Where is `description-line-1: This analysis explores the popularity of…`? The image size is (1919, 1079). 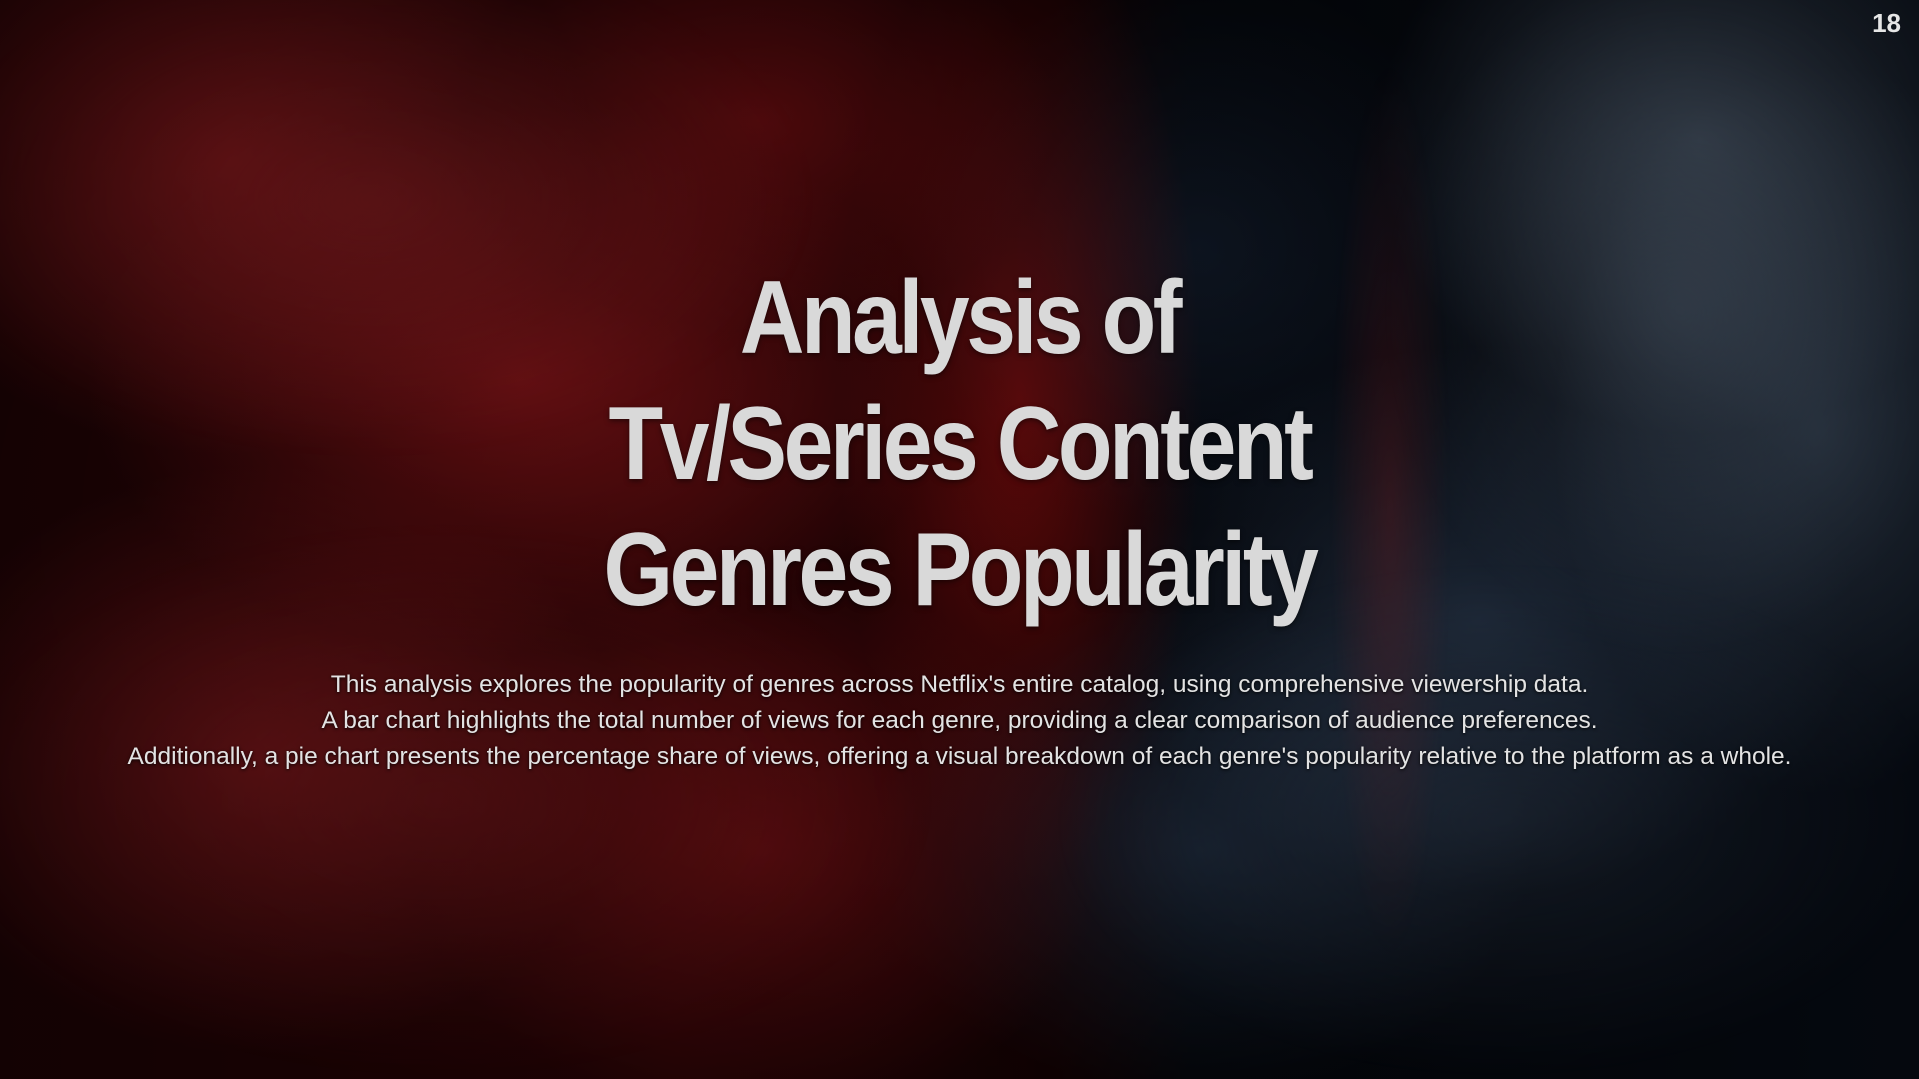
description-line-1: This analysis explores the popularity of… is located at coordinates (959, 684).